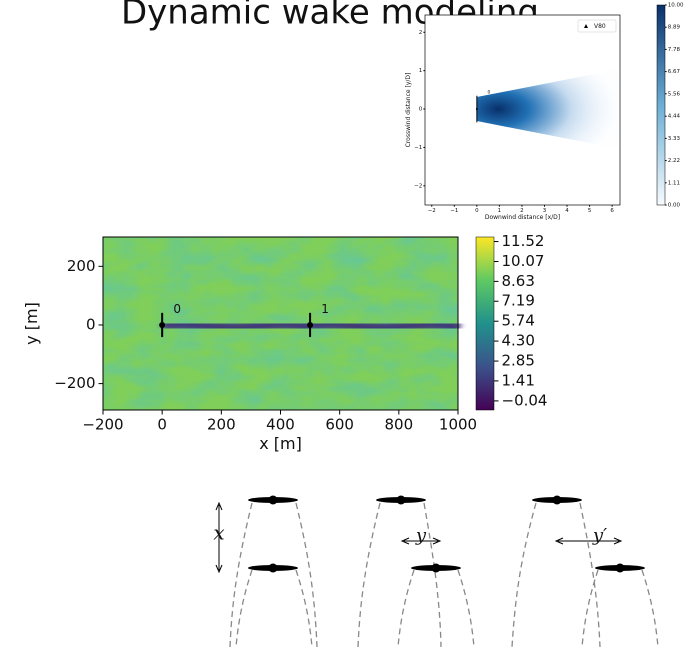  What do you see at coordinates (421, 535) in the screenshot?
I see `diagram-label: y` at bounding box center [421, 535].